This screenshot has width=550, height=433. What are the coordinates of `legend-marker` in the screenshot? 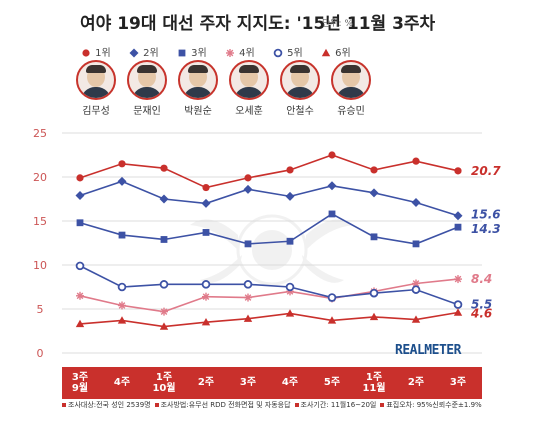 It's located at (86, 53).